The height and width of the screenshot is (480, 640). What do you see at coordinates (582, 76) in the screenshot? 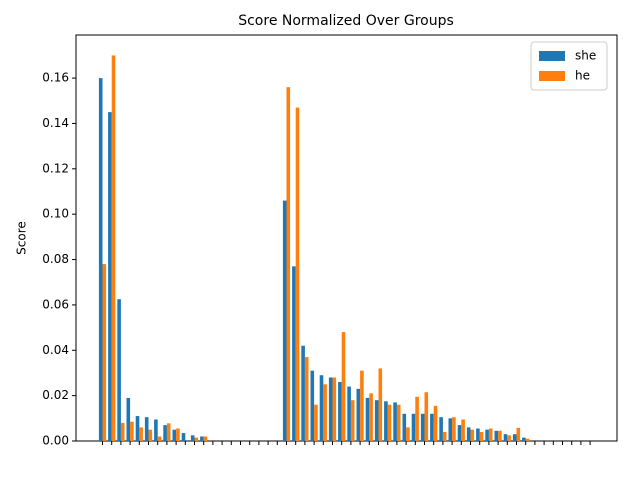
I see `legend-label: he` at bounding box center [582, 76].